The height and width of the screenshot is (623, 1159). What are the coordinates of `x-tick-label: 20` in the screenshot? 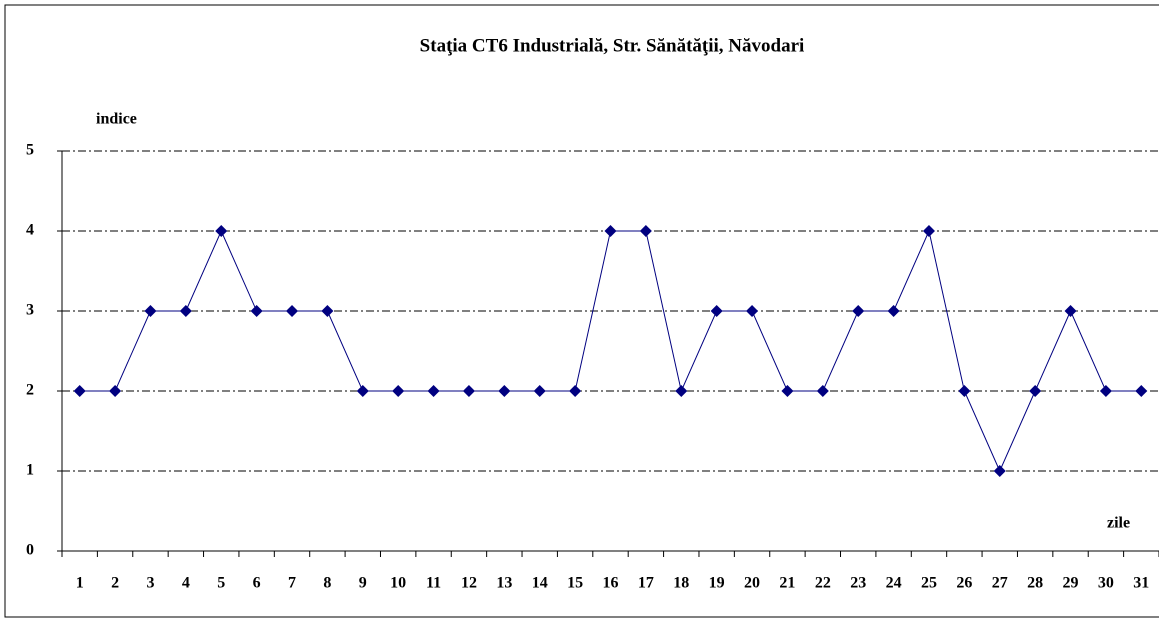 It's located at (752, 583).